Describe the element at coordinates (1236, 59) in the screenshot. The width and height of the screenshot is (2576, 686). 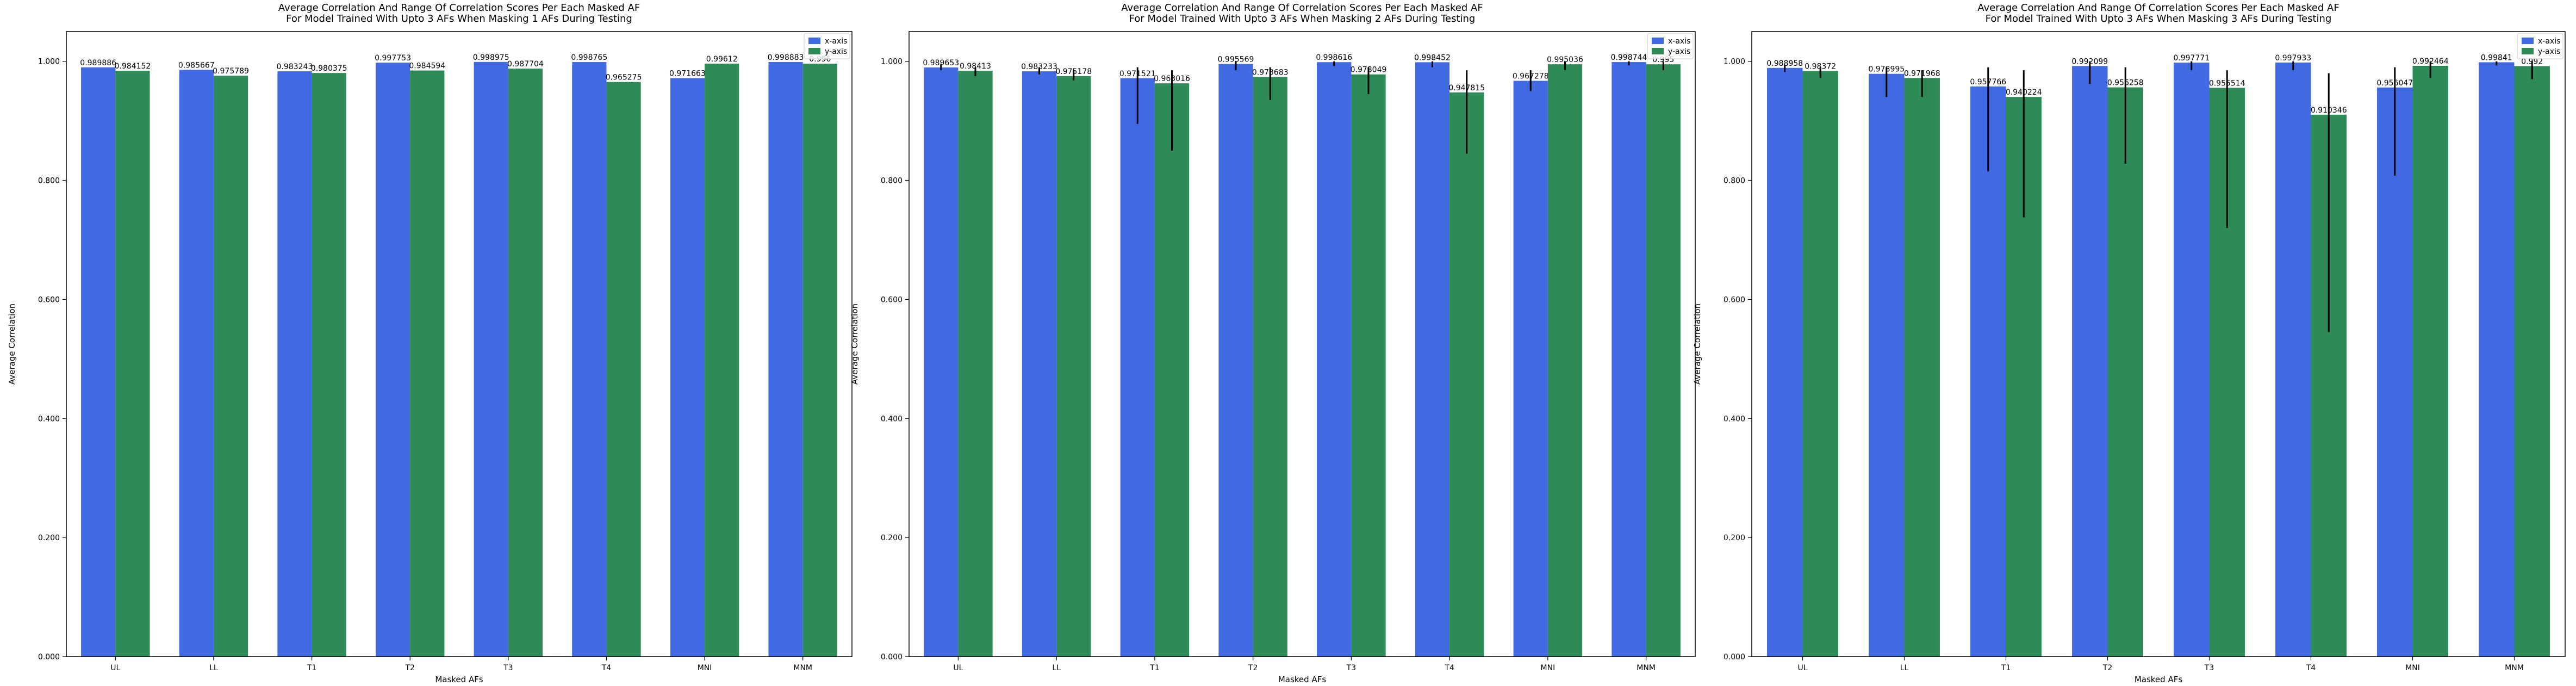
I see `data-label-x-axis-t2: 0.995569` at that location.